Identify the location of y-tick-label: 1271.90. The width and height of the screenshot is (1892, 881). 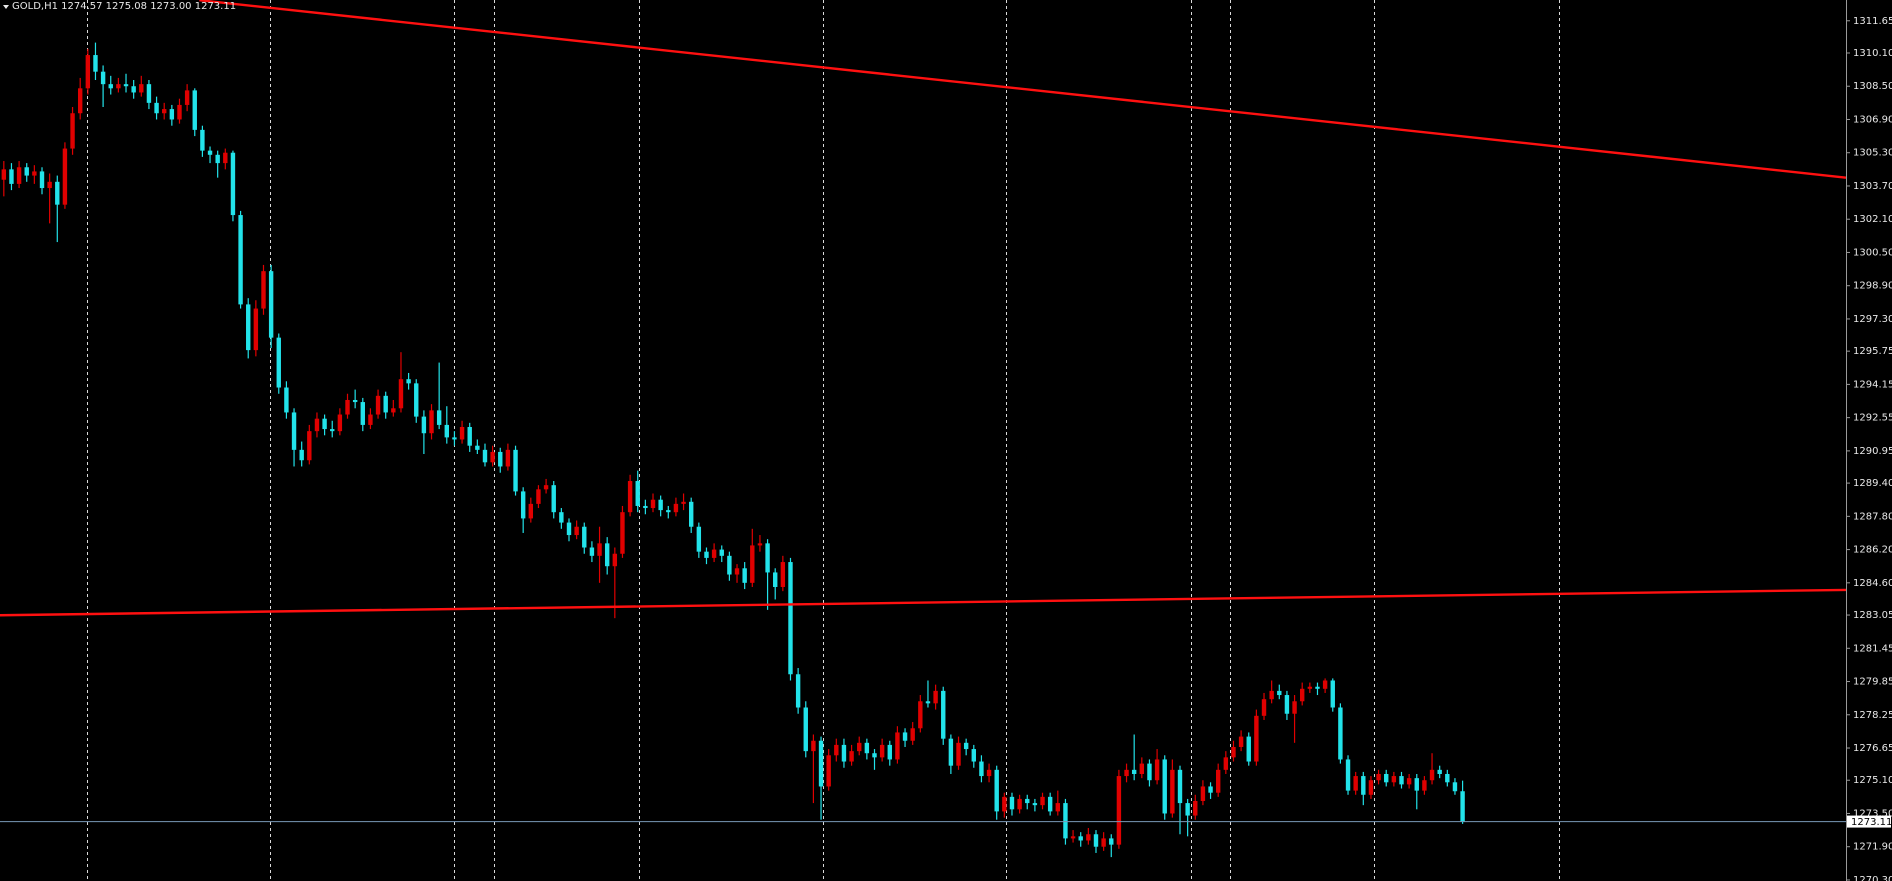
(1872, 847).